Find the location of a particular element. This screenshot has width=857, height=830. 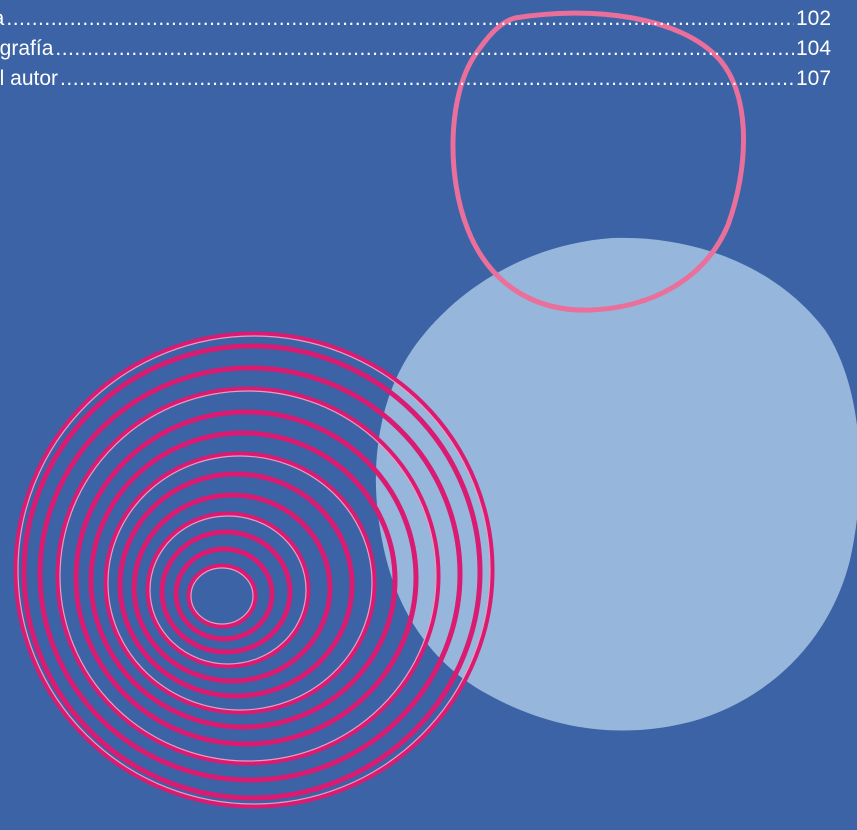

table-of-contents: la 102 ografía 104 el autor 107 is located at coordinates (428, 49).